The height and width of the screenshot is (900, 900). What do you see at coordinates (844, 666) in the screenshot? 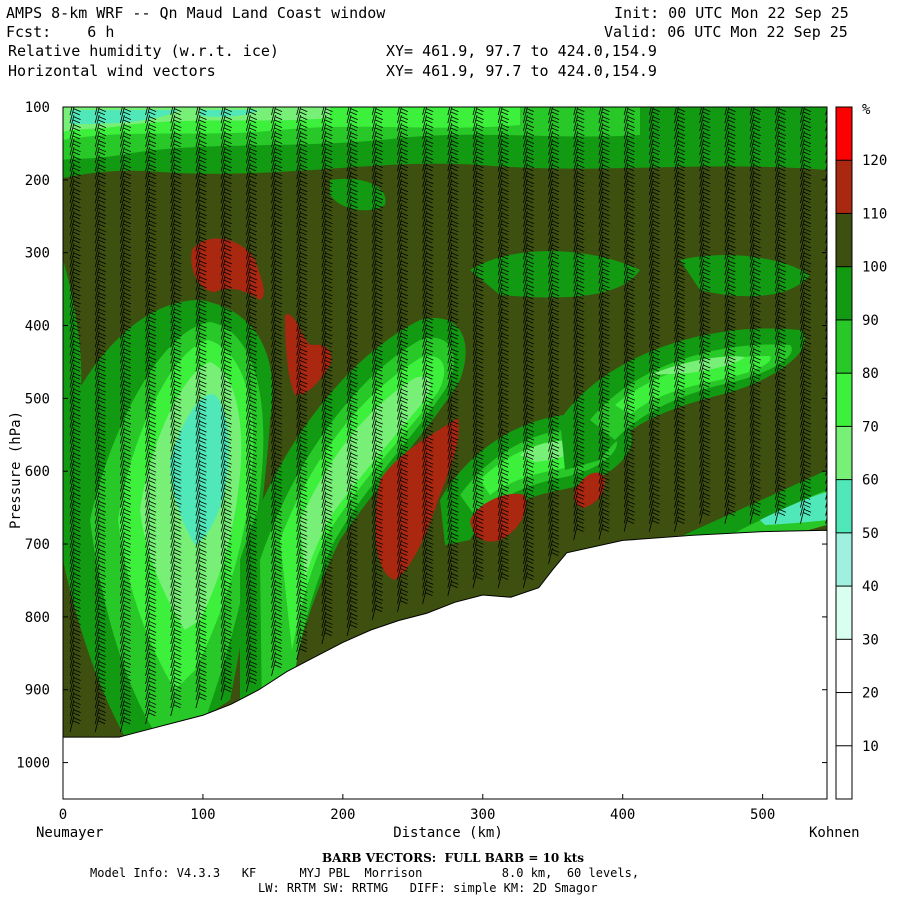
I see `colorbar-swatch` at bounding box center [844, 666].